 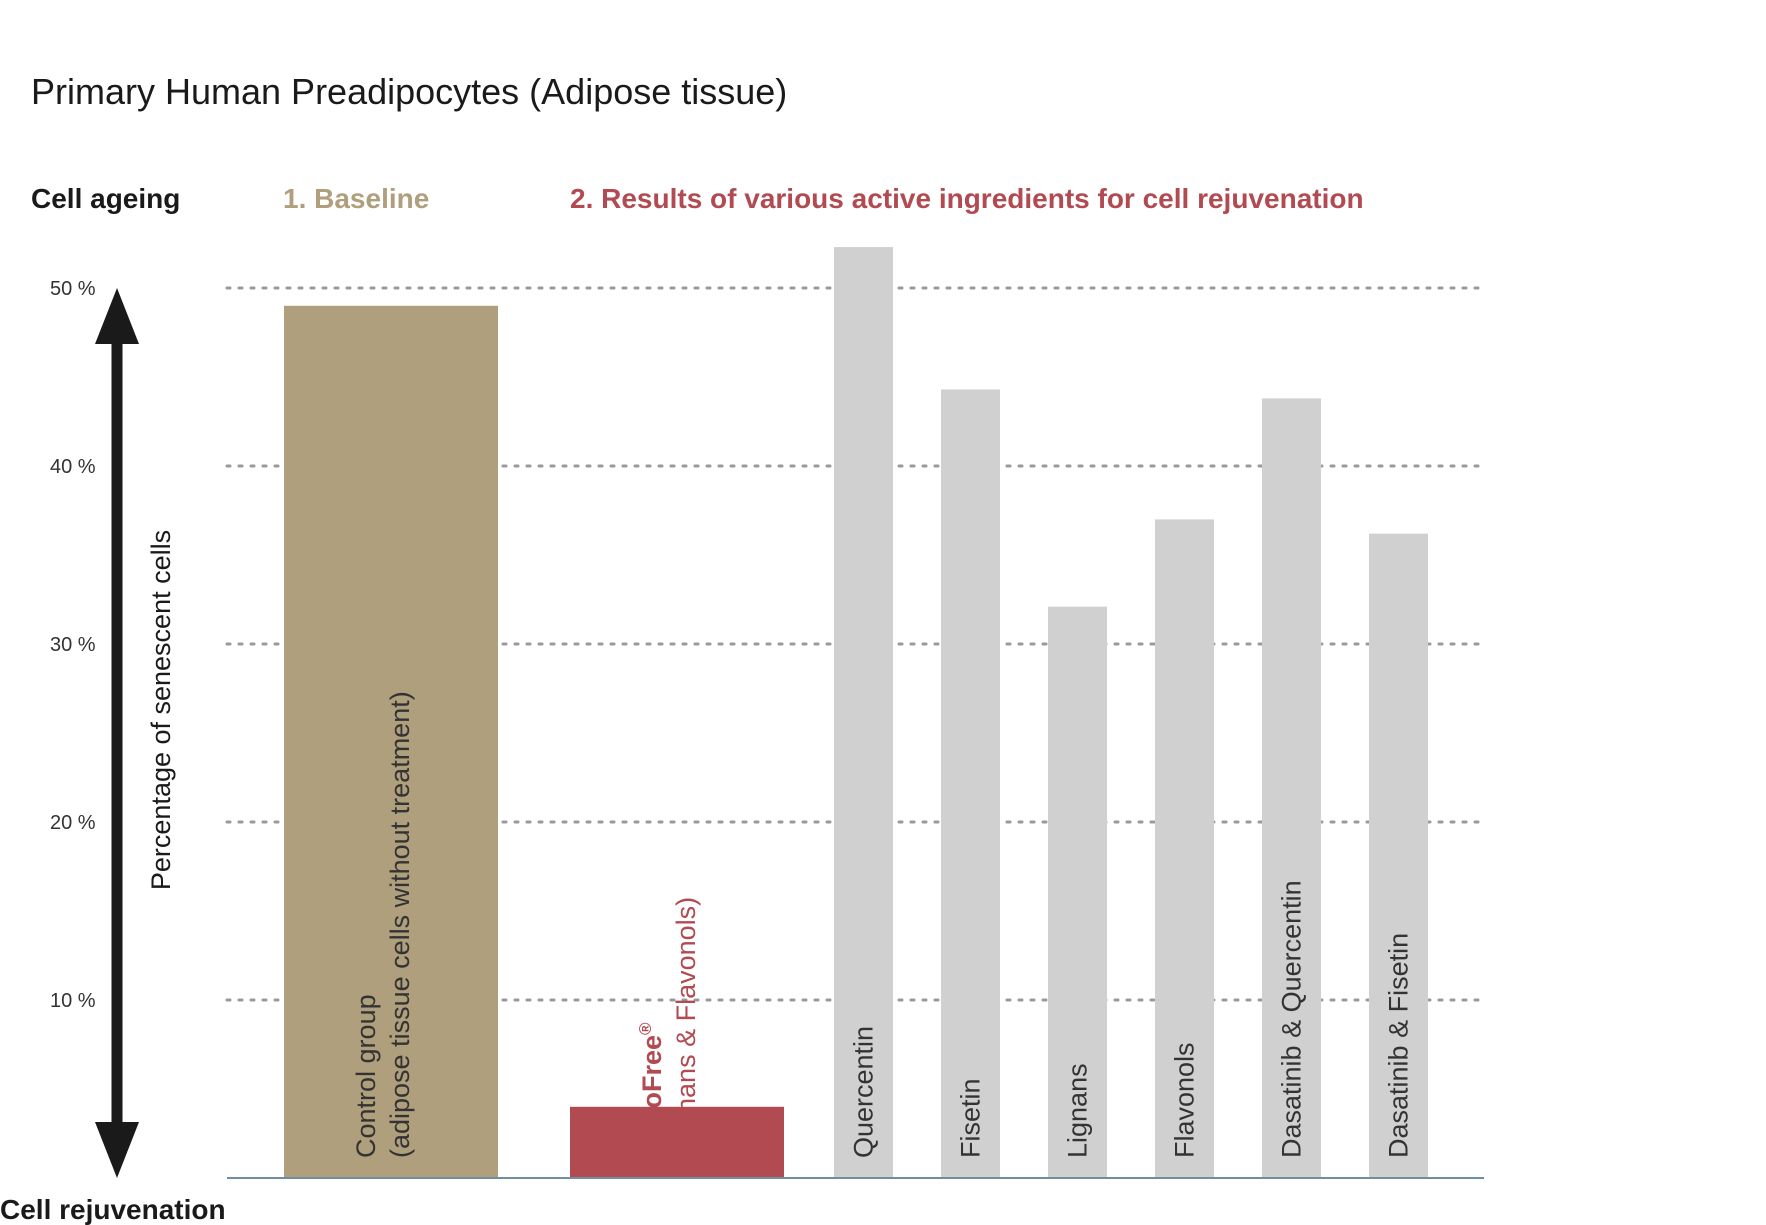 I want to click on bar-label: Fisetin, so click(x=971, y=1118).